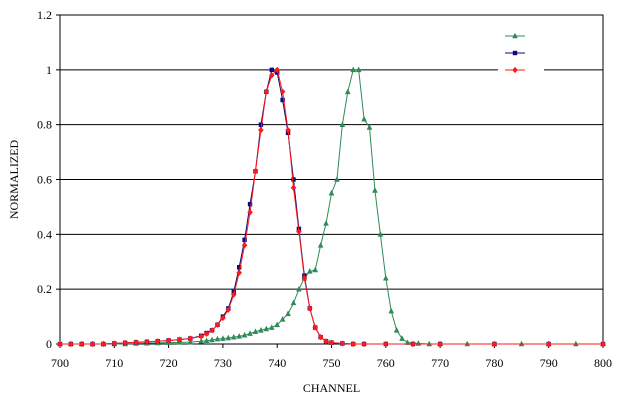 The height and width of the screenshot is (396, 621). I want to click on x-tick-label: 760, so click(386, 363).